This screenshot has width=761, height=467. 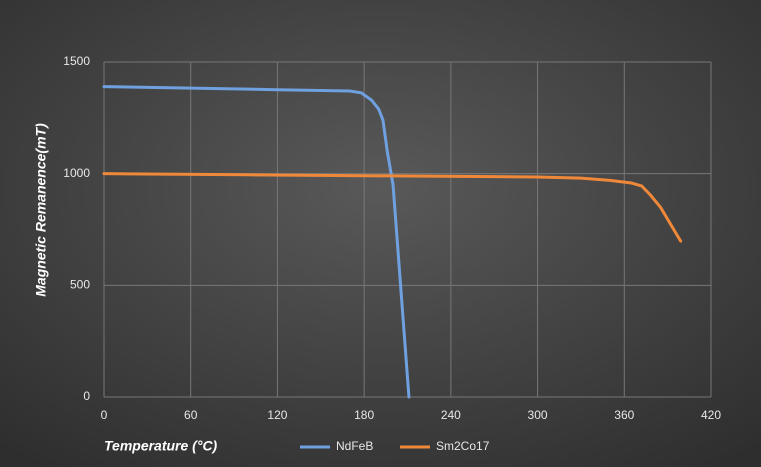 What do you see at coordinates (451, 415) in the screenshot?
I see `x-tick-label: 240` at bounding box center [451, 415].